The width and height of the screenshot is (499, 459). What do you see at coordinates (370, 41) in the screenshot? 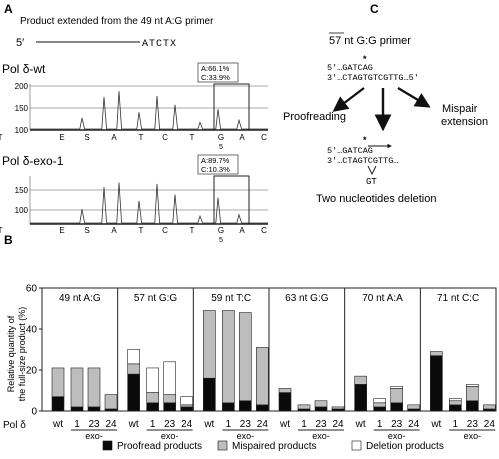
I see `panel-c-title: 57 nt G:G primer` at bounding box center [370, 41].